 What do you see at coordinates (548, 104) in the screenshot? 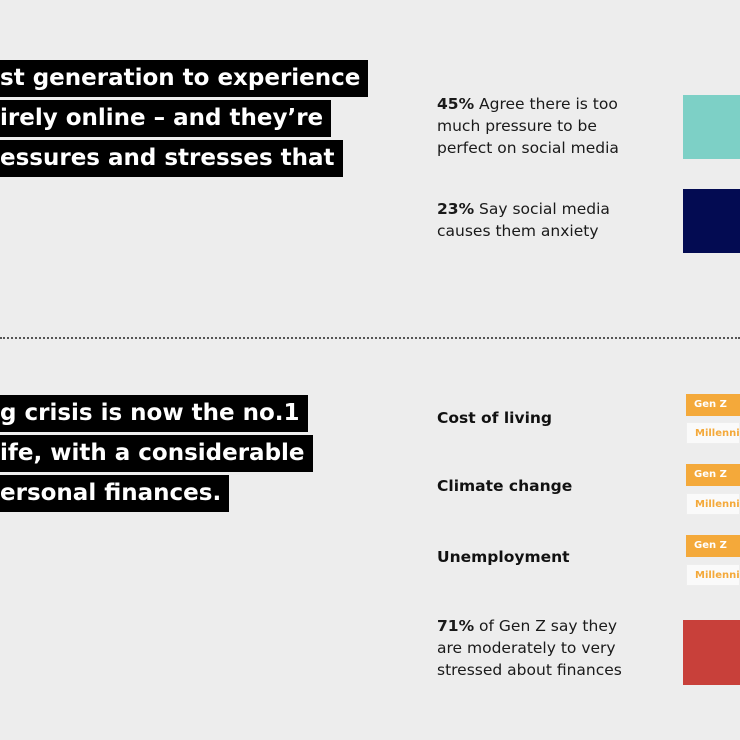
I see `stat-text-line: Agree there is too` at bounding box center [548, 104].